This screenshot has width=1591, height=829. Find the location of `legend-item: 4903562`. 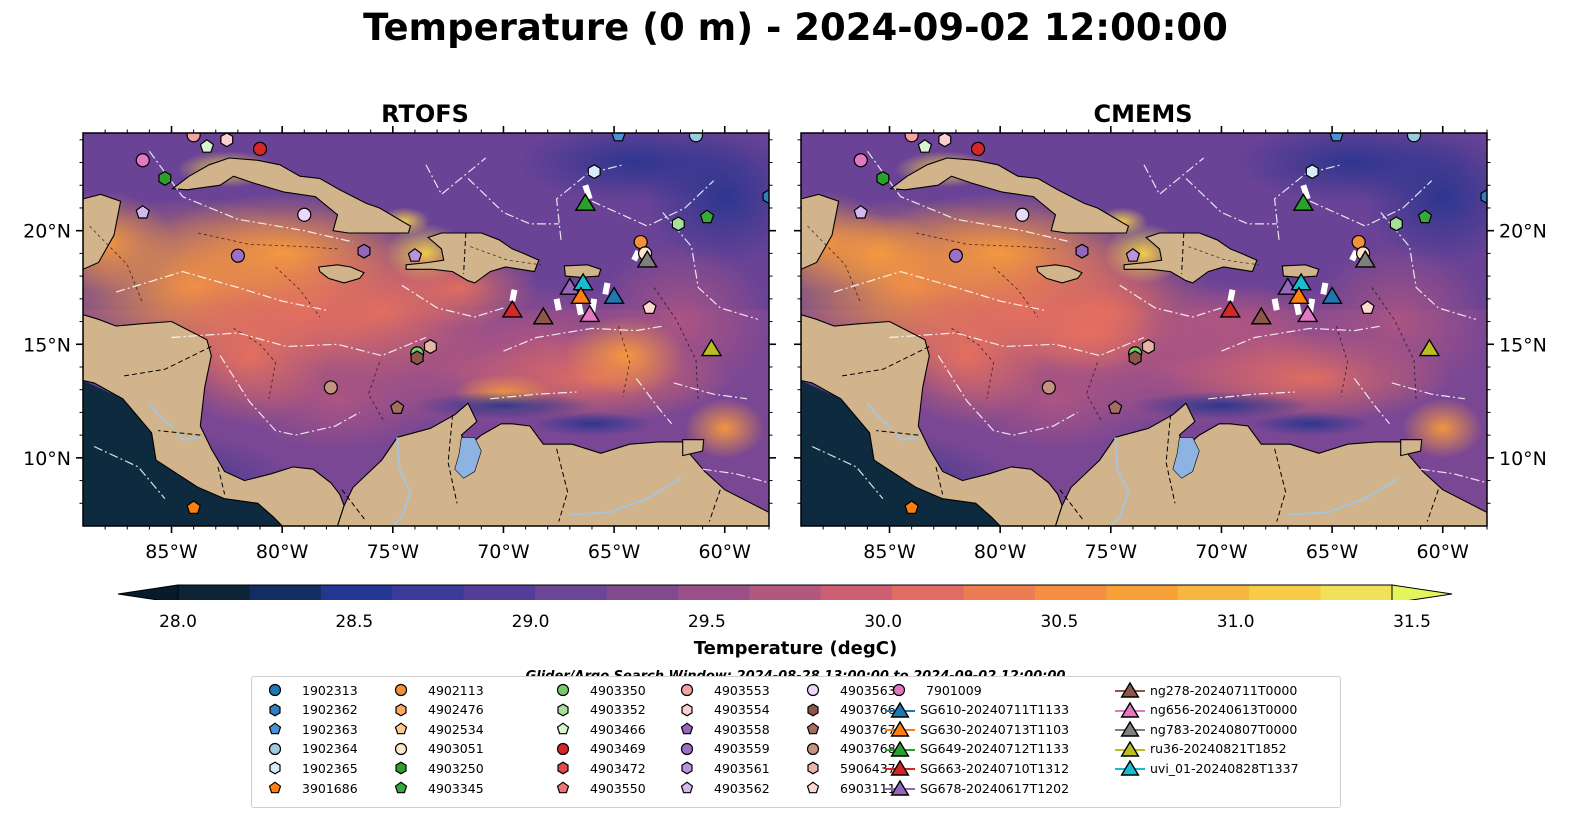

legend-item: 4903562 is located at coordinates (721, 788).